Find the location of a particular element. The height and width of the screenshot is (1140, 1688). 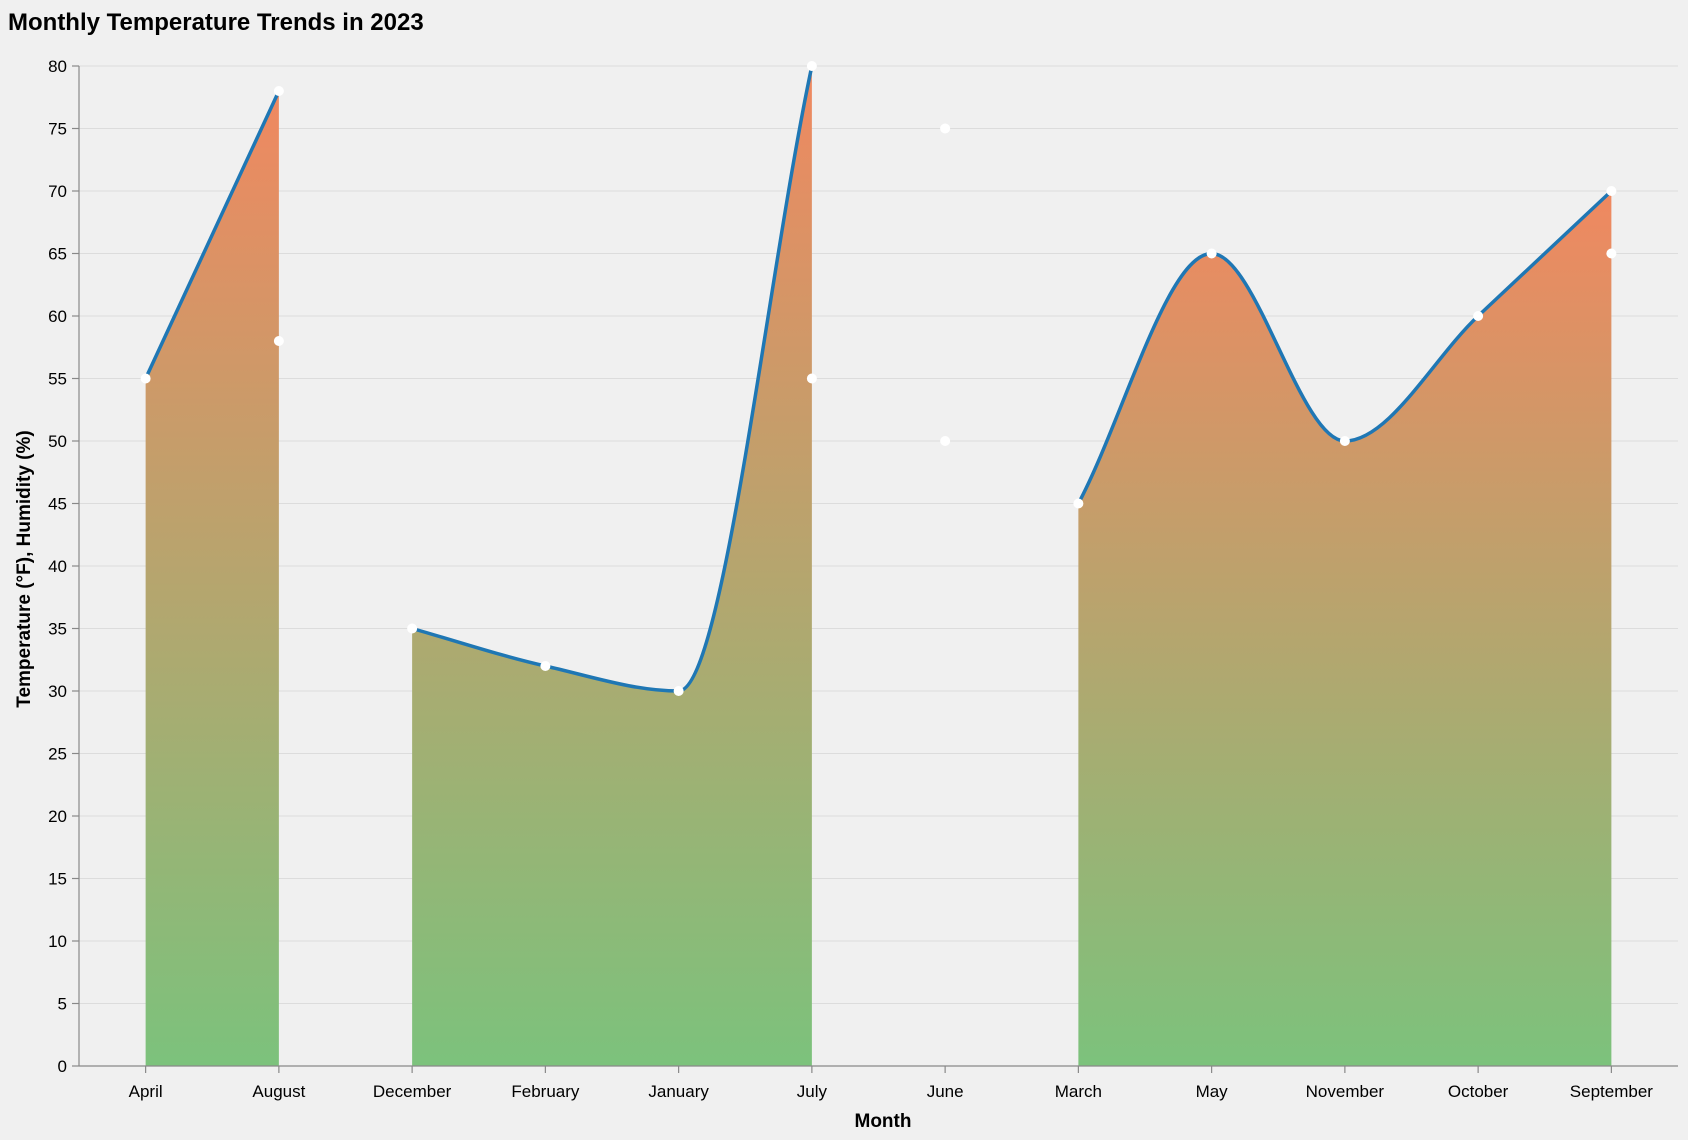

temperature-area-segment is located at coordinates (212, 578).